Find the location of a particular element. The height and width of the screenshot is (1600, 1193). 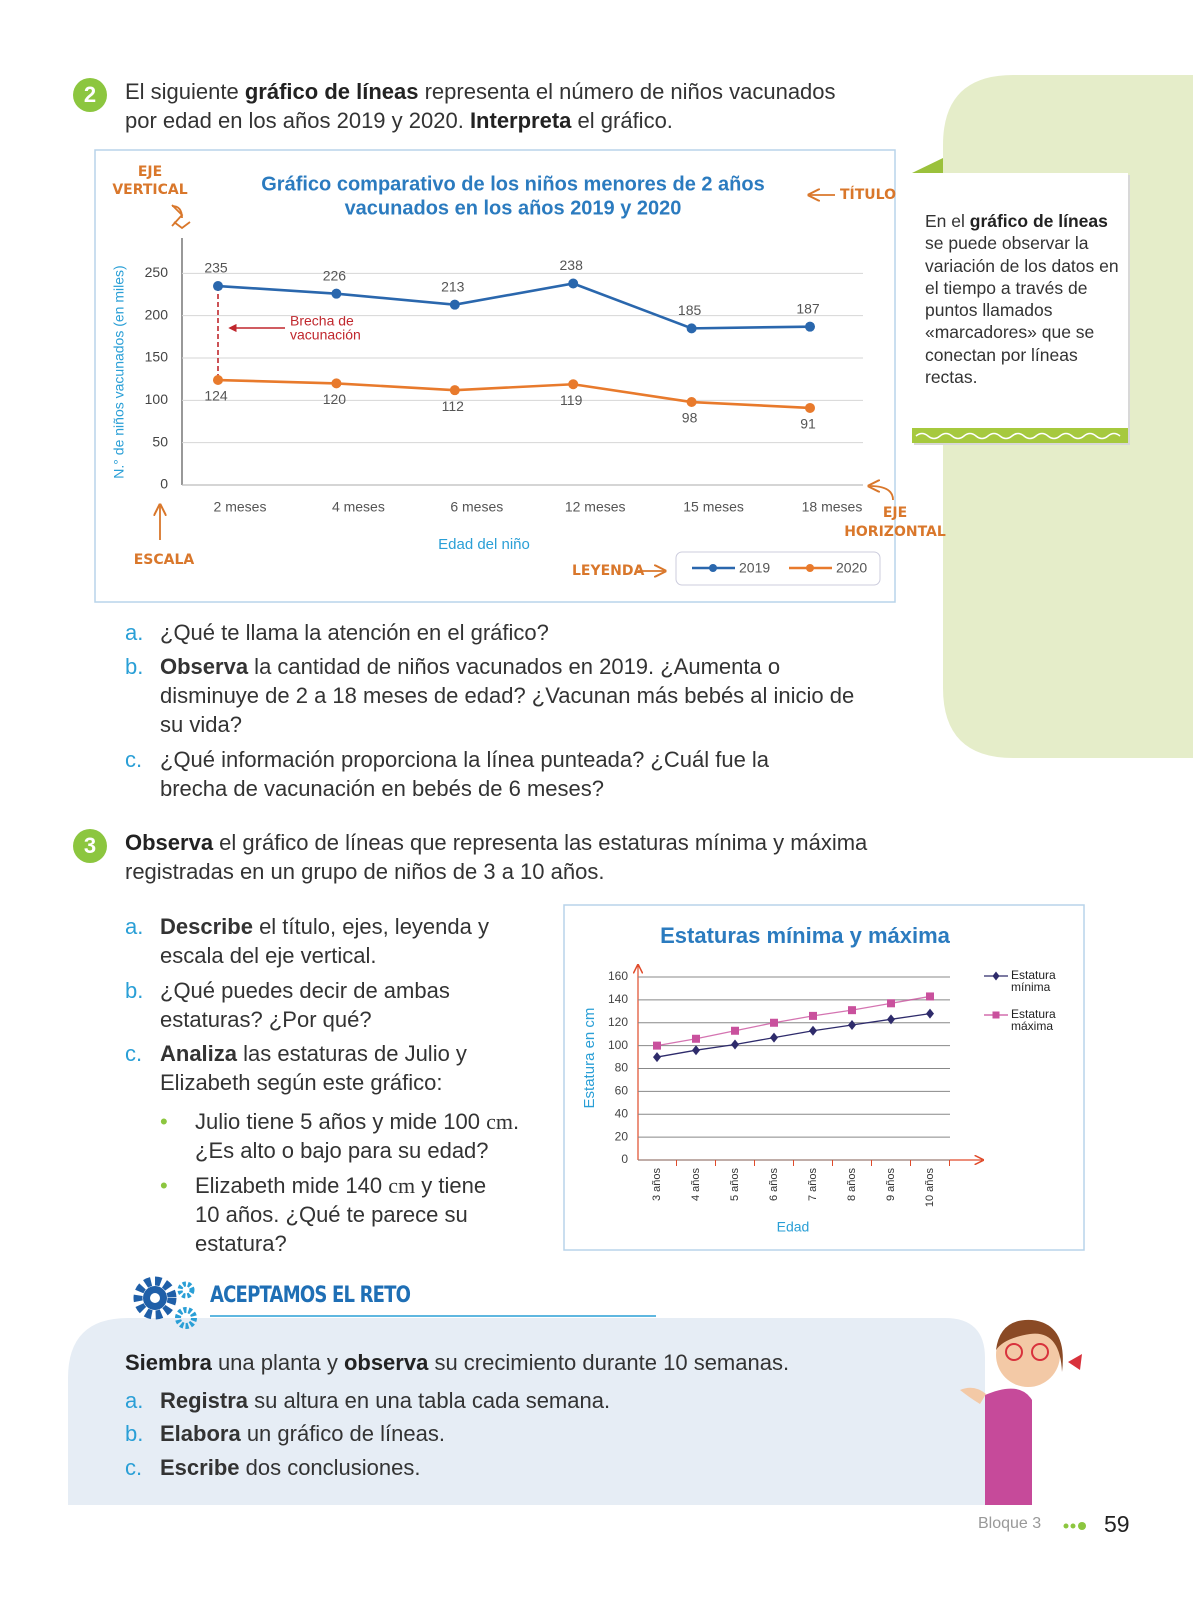

bold-text: gráfico de líneas is located at coordinates (331, 91).